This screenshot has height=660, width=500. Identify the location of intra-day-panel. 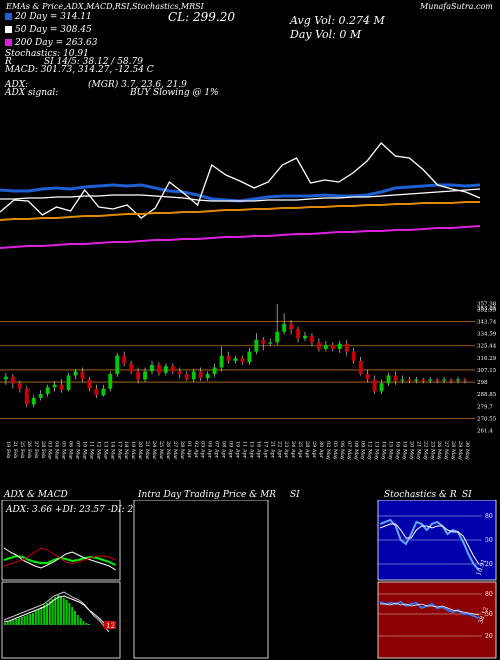
(201, 579).